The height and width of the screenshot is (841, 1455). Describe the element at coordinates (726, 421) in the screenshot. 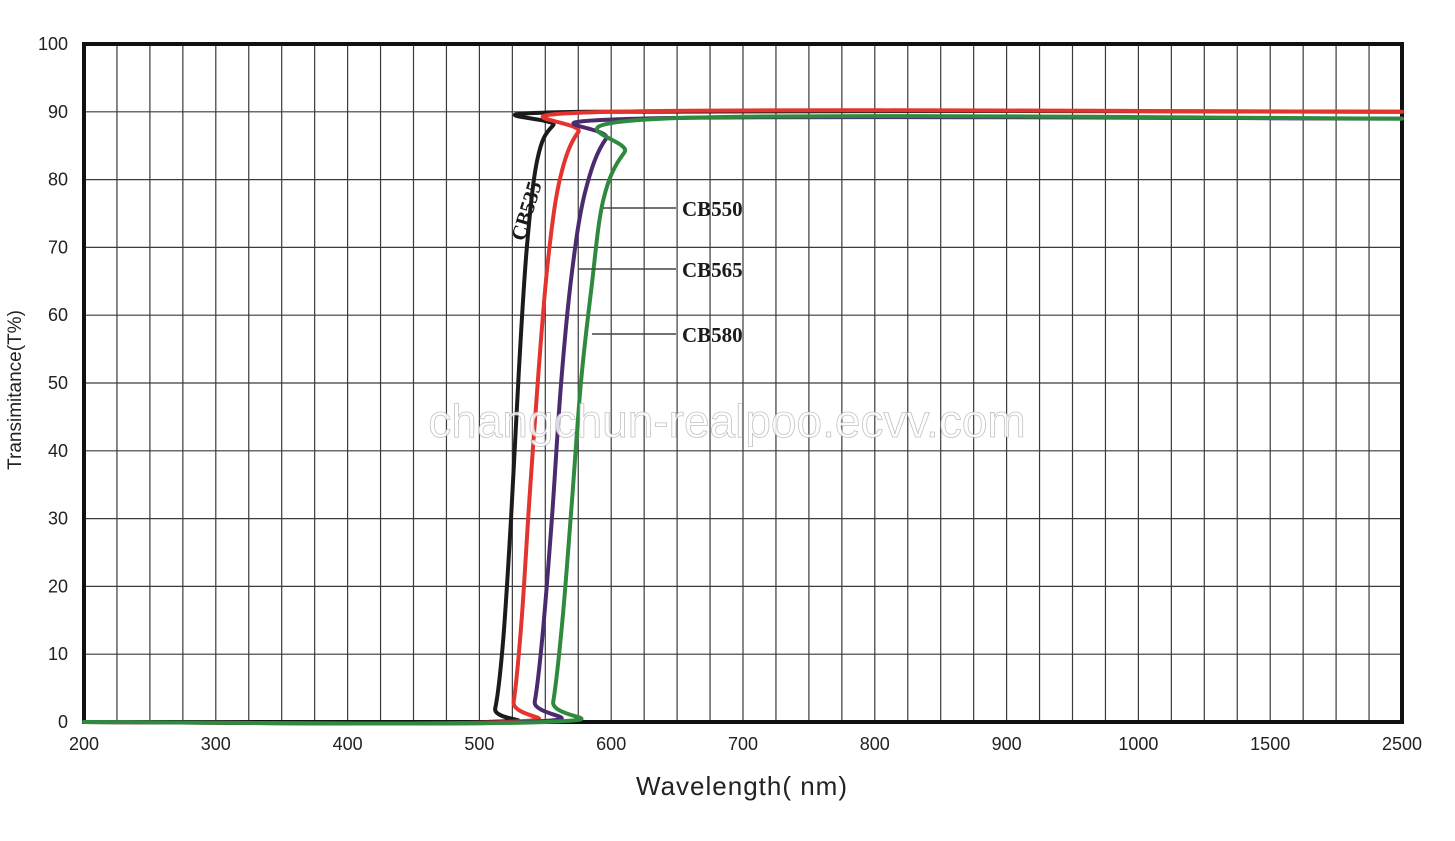

I see `watermark-text: changchun-realpoo.ecvv.com` at that location.